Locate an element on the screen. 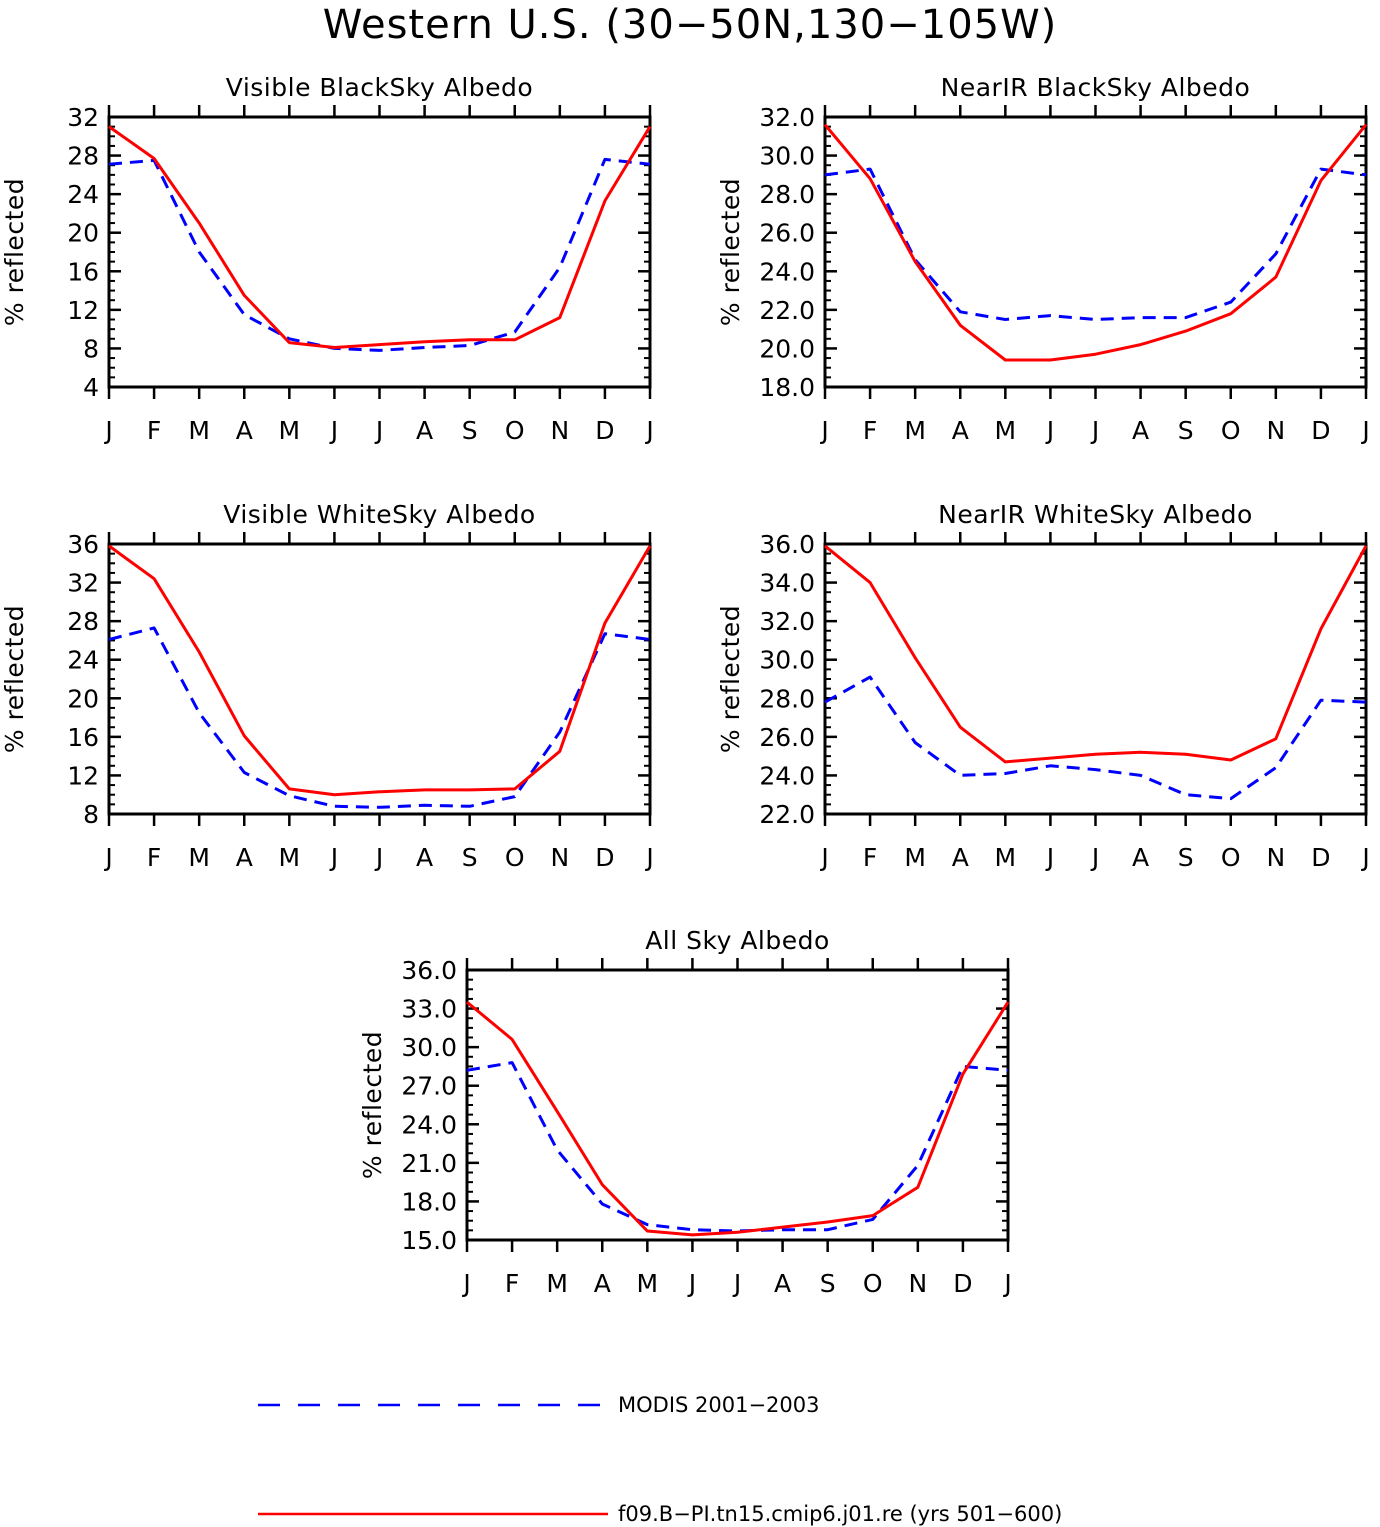 Image resolution: width=1380 pixels, height=1527 pixels. y-tick-label: 16 is located at coordinates (83, 737).